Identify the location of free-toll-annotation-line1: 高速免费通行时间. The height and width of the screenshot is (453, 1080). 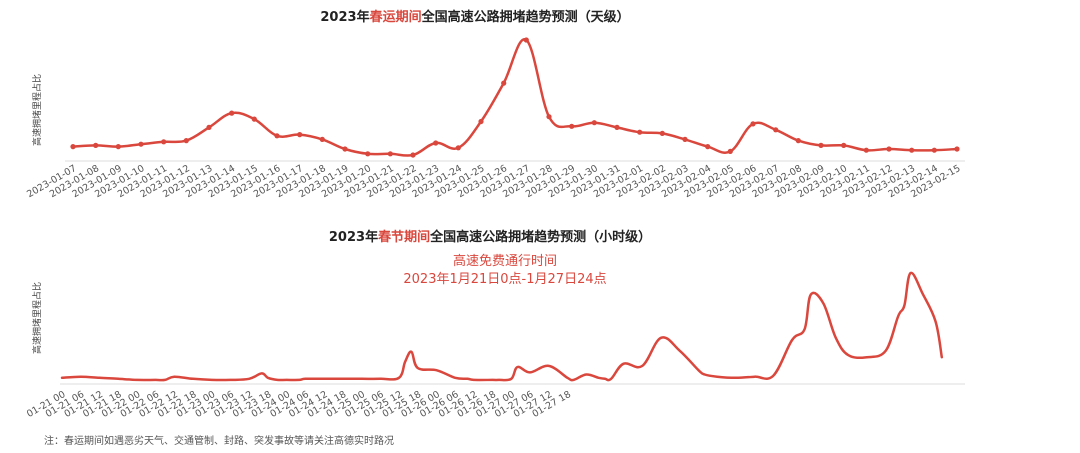
(505, 261).